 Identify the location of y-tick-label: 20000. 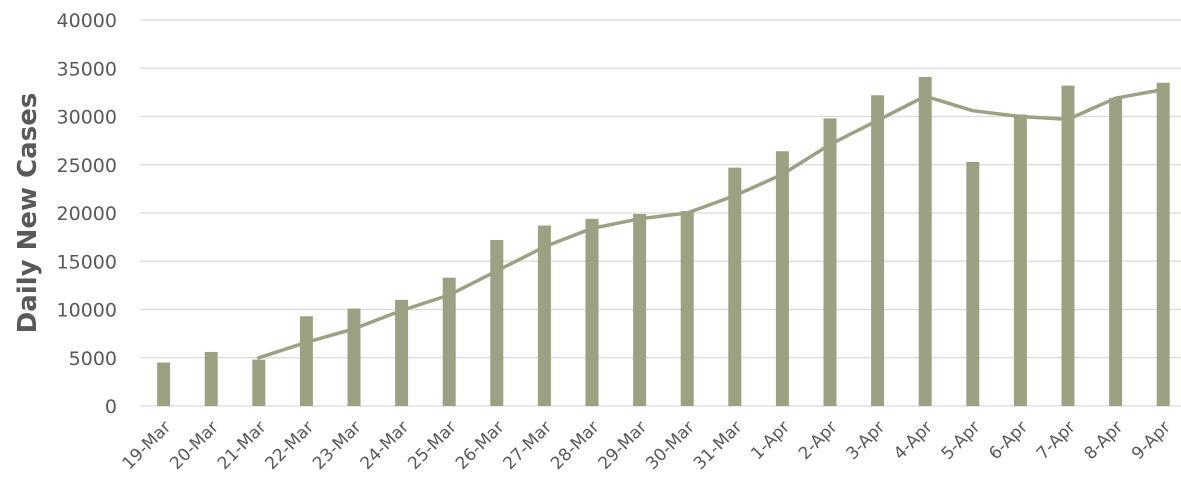
(87, 214).